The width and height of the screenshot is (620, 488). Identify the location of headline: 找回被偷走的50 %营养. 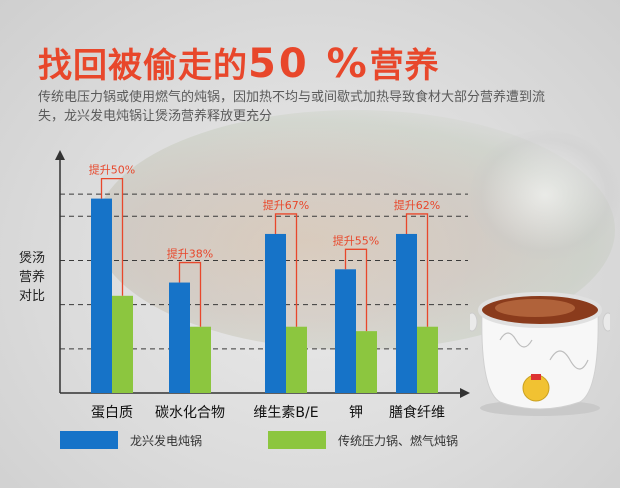
(239, 62).